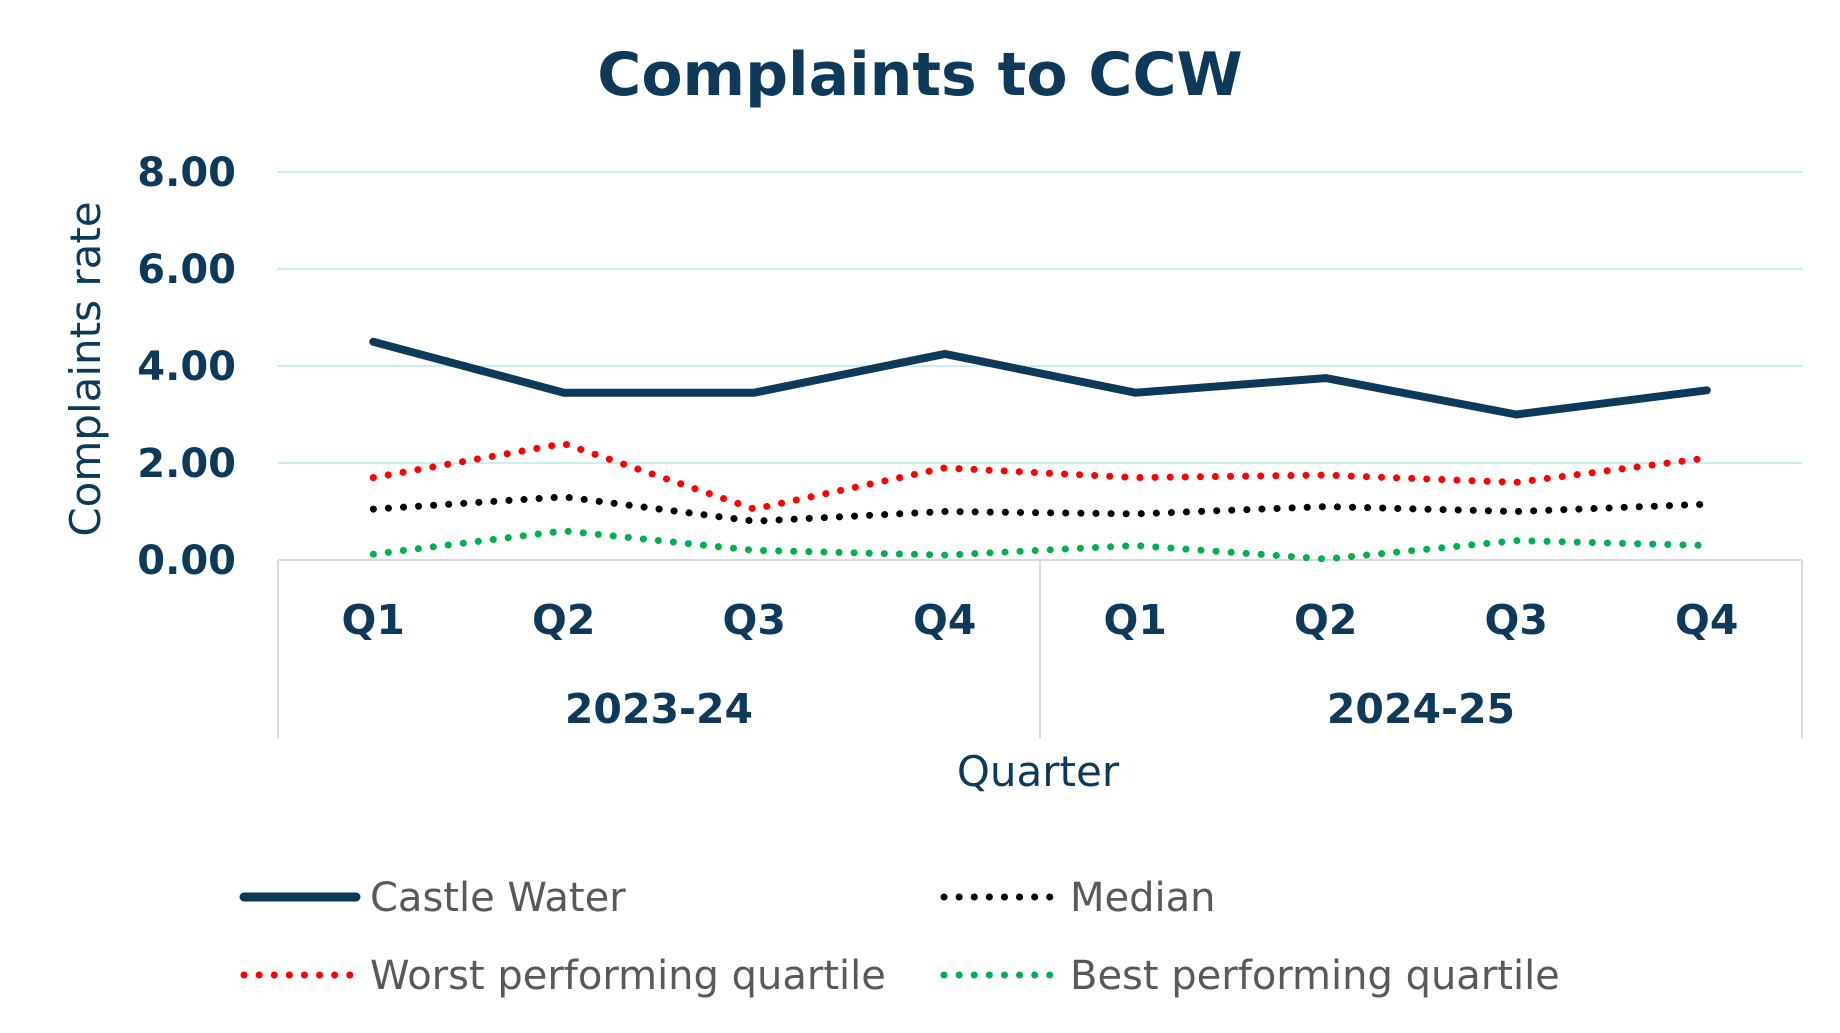 The image size is (1840, 1033). What do you see at coordinates (186, 464) in the screenshot?
I see `y-tick-label: 2.00` at bounding box center [186, 464].